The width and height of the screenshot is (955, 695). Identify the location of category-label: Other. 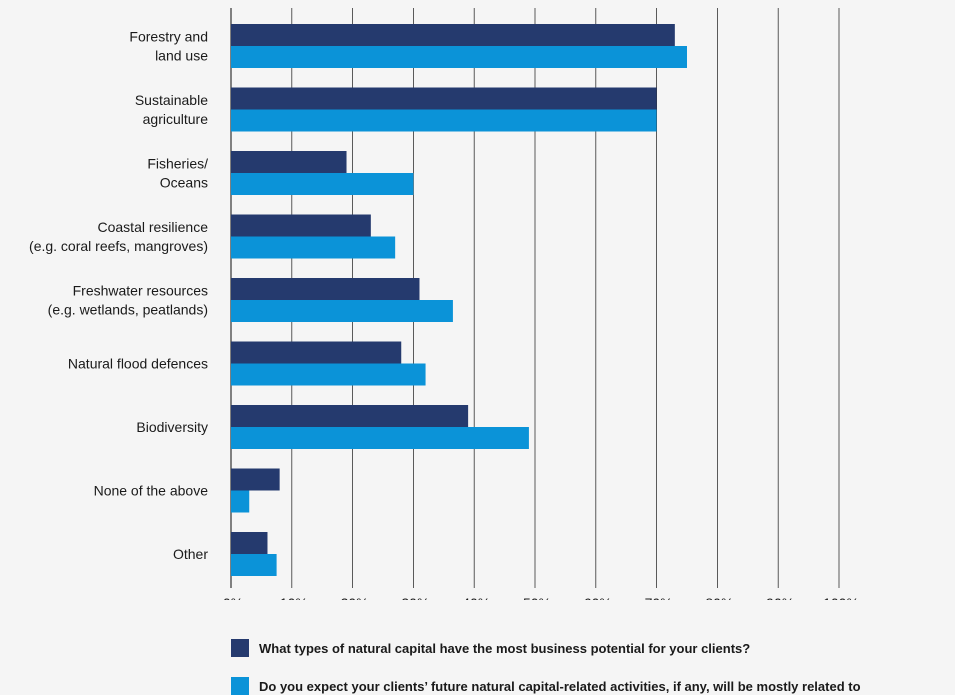
(190, 554).